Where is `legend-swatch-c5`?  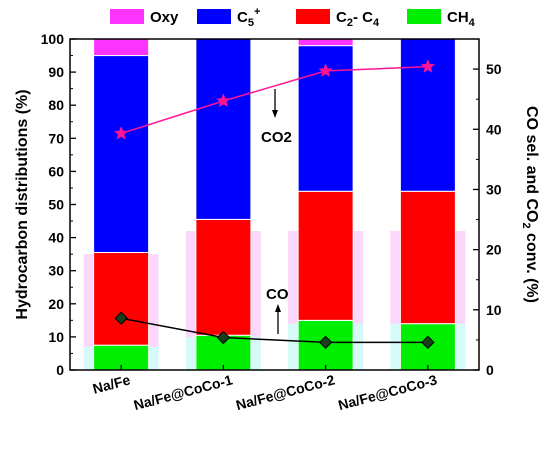
legend-swatch-c5 is located at coordinates (214, 16).